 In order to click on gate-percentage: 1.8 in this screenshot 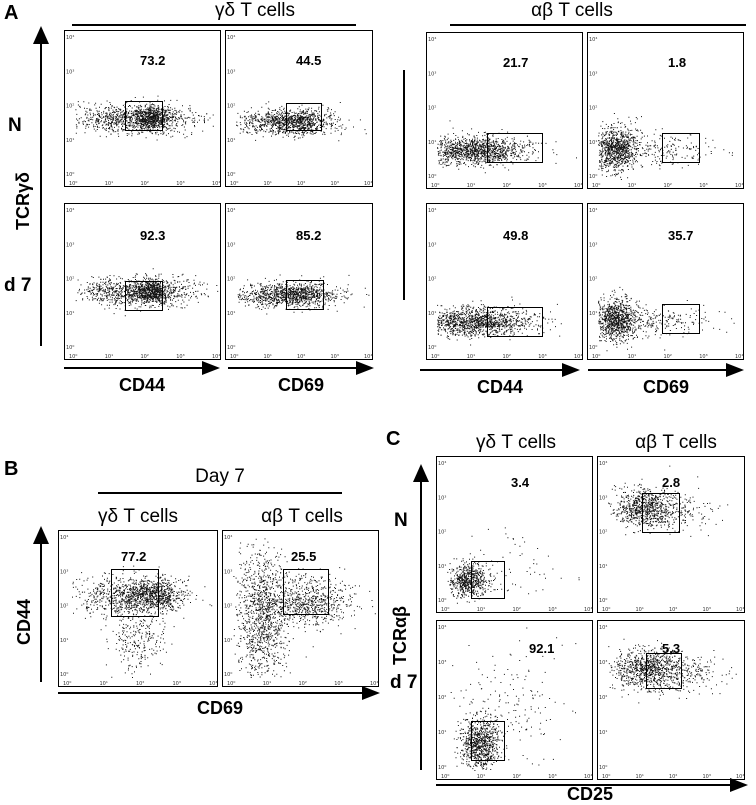, I will do `click(677, 62)`.